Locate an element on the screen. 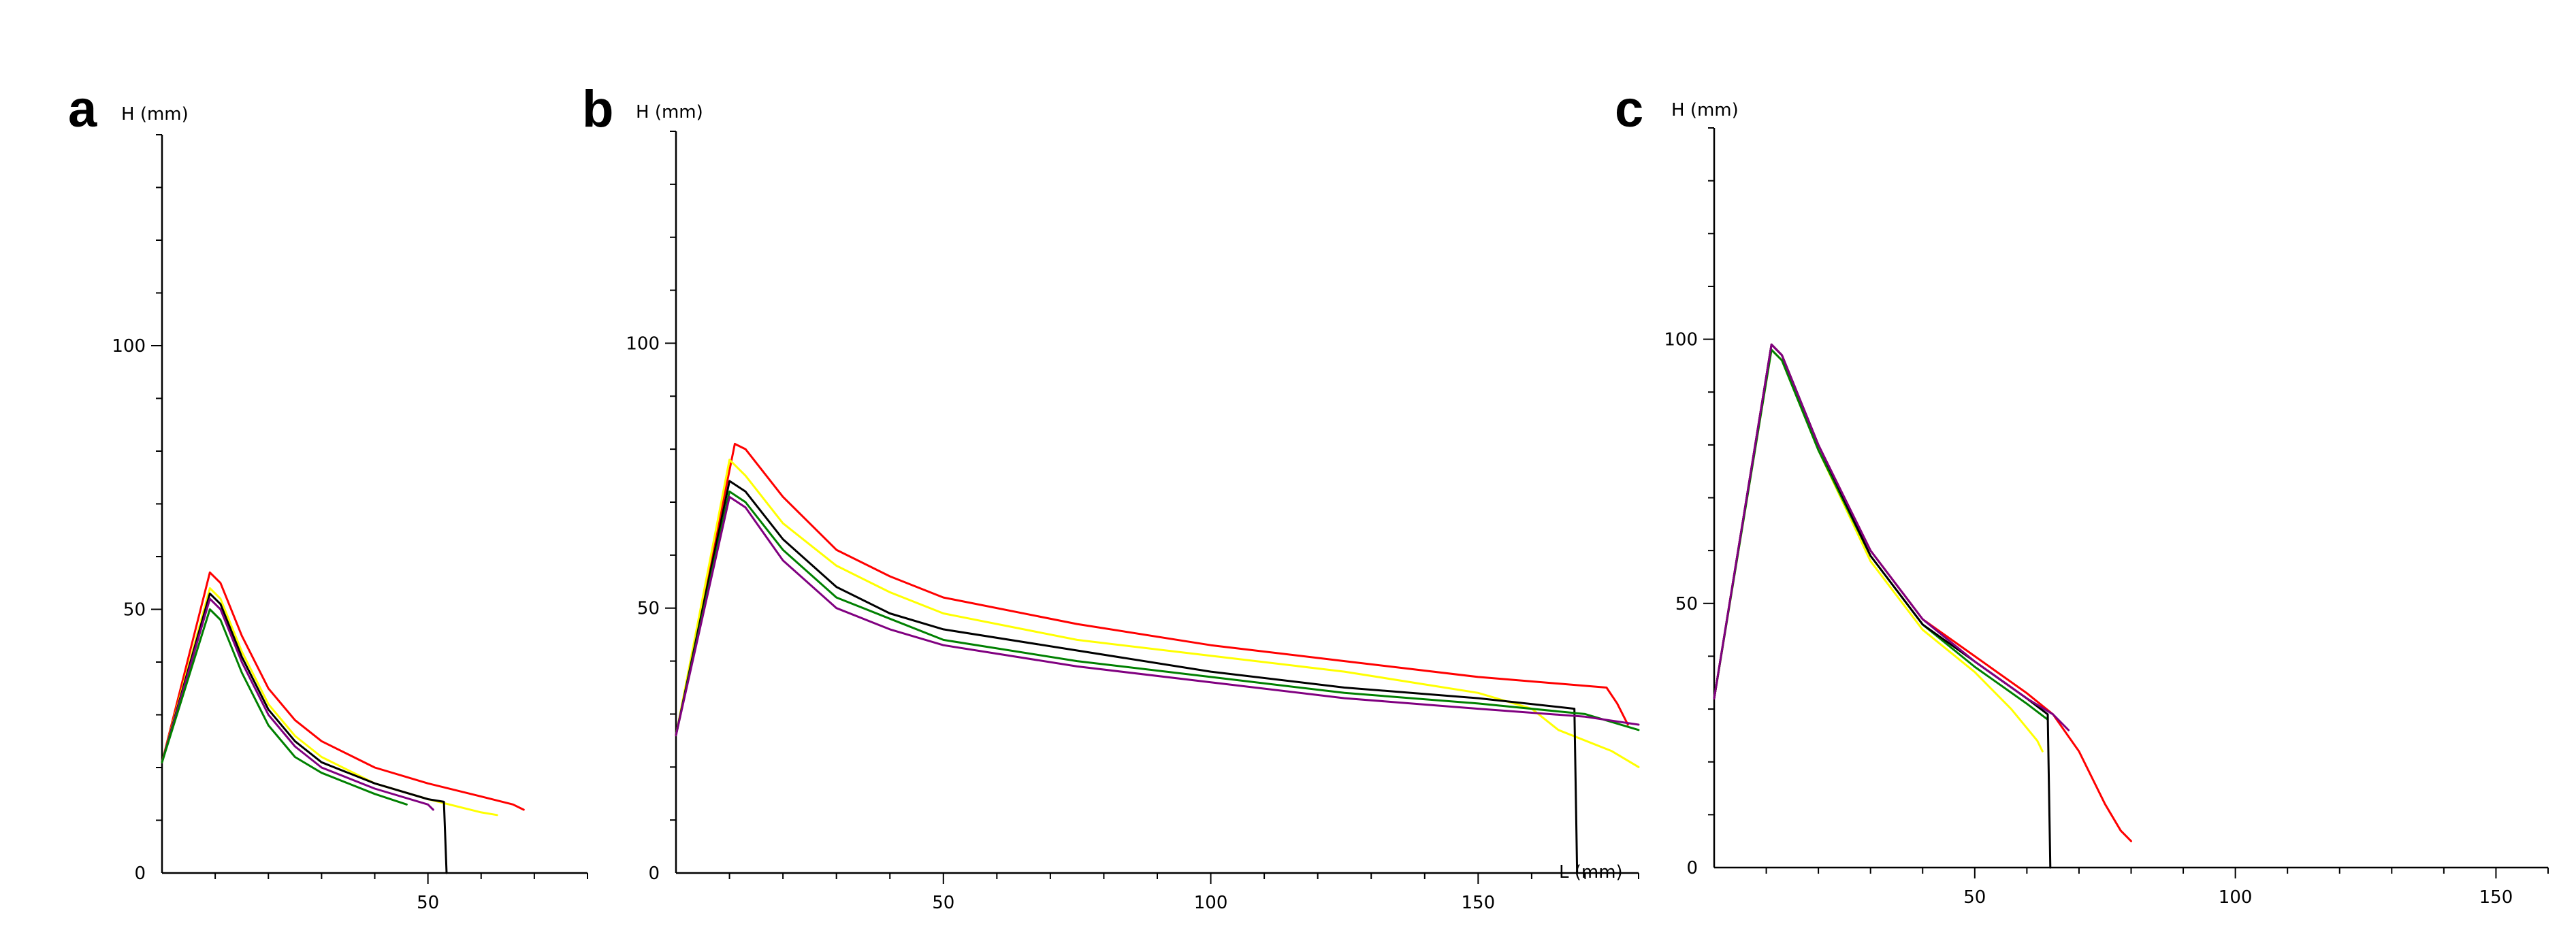 The height and width of the screenshot is (939, 2576). panel-label-c: c is located at coordinates (1629, 109).